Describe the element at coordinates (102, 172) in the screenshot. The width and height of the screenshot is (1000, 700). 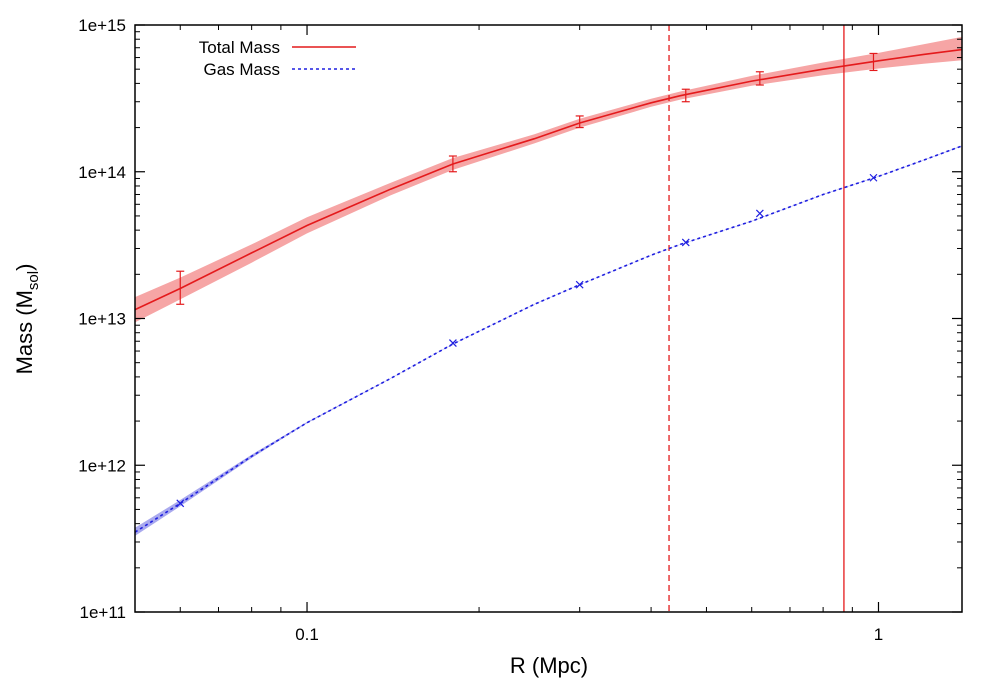
I see `y-tick-label: 1e+14` at that location.